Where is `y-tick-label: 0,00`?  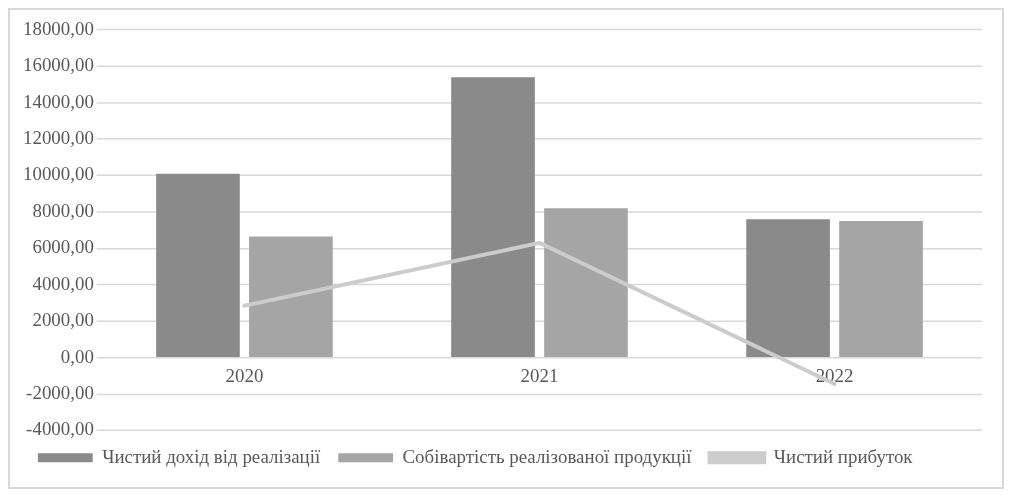
y-tick-label: 0,00 is located at coordinates (77, 356).